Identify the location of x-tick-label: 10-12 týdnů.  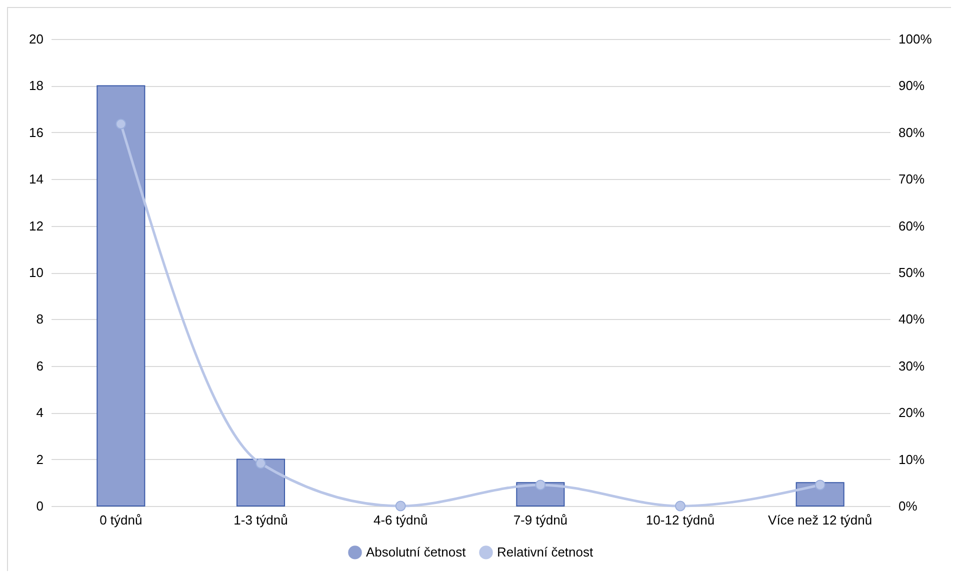
(680, 520).